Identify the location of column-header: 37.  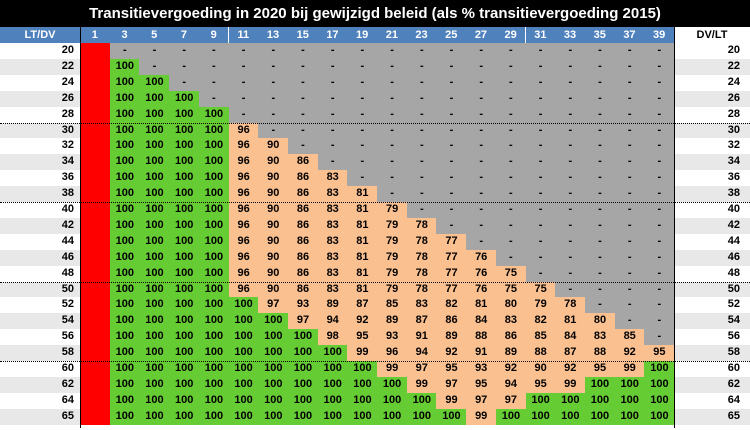
(629, 35).